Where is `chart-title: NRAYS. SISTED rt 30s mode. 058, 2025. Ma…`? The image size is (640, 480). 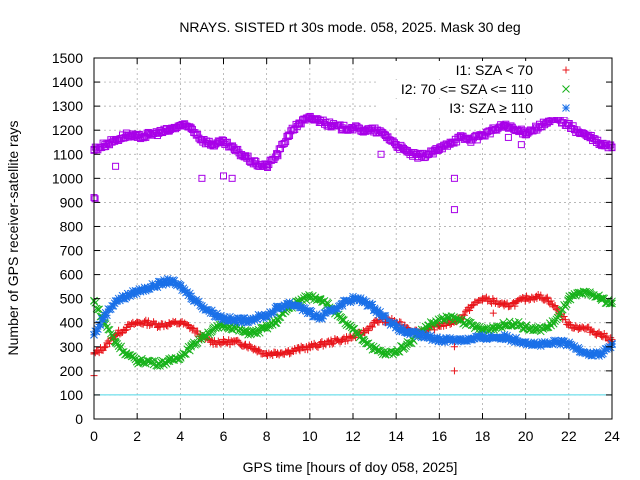 chart-title: NRAYS. SISTED rt 30s mode. 058, 2025. Ma… is located at coordinates (349, 27).